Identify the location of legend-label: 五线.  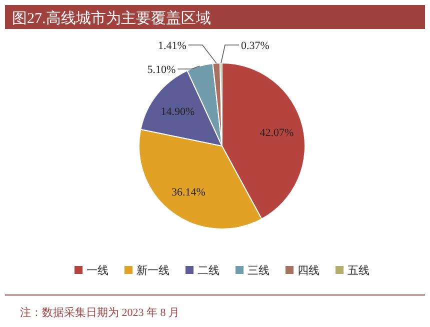
(359, 270).